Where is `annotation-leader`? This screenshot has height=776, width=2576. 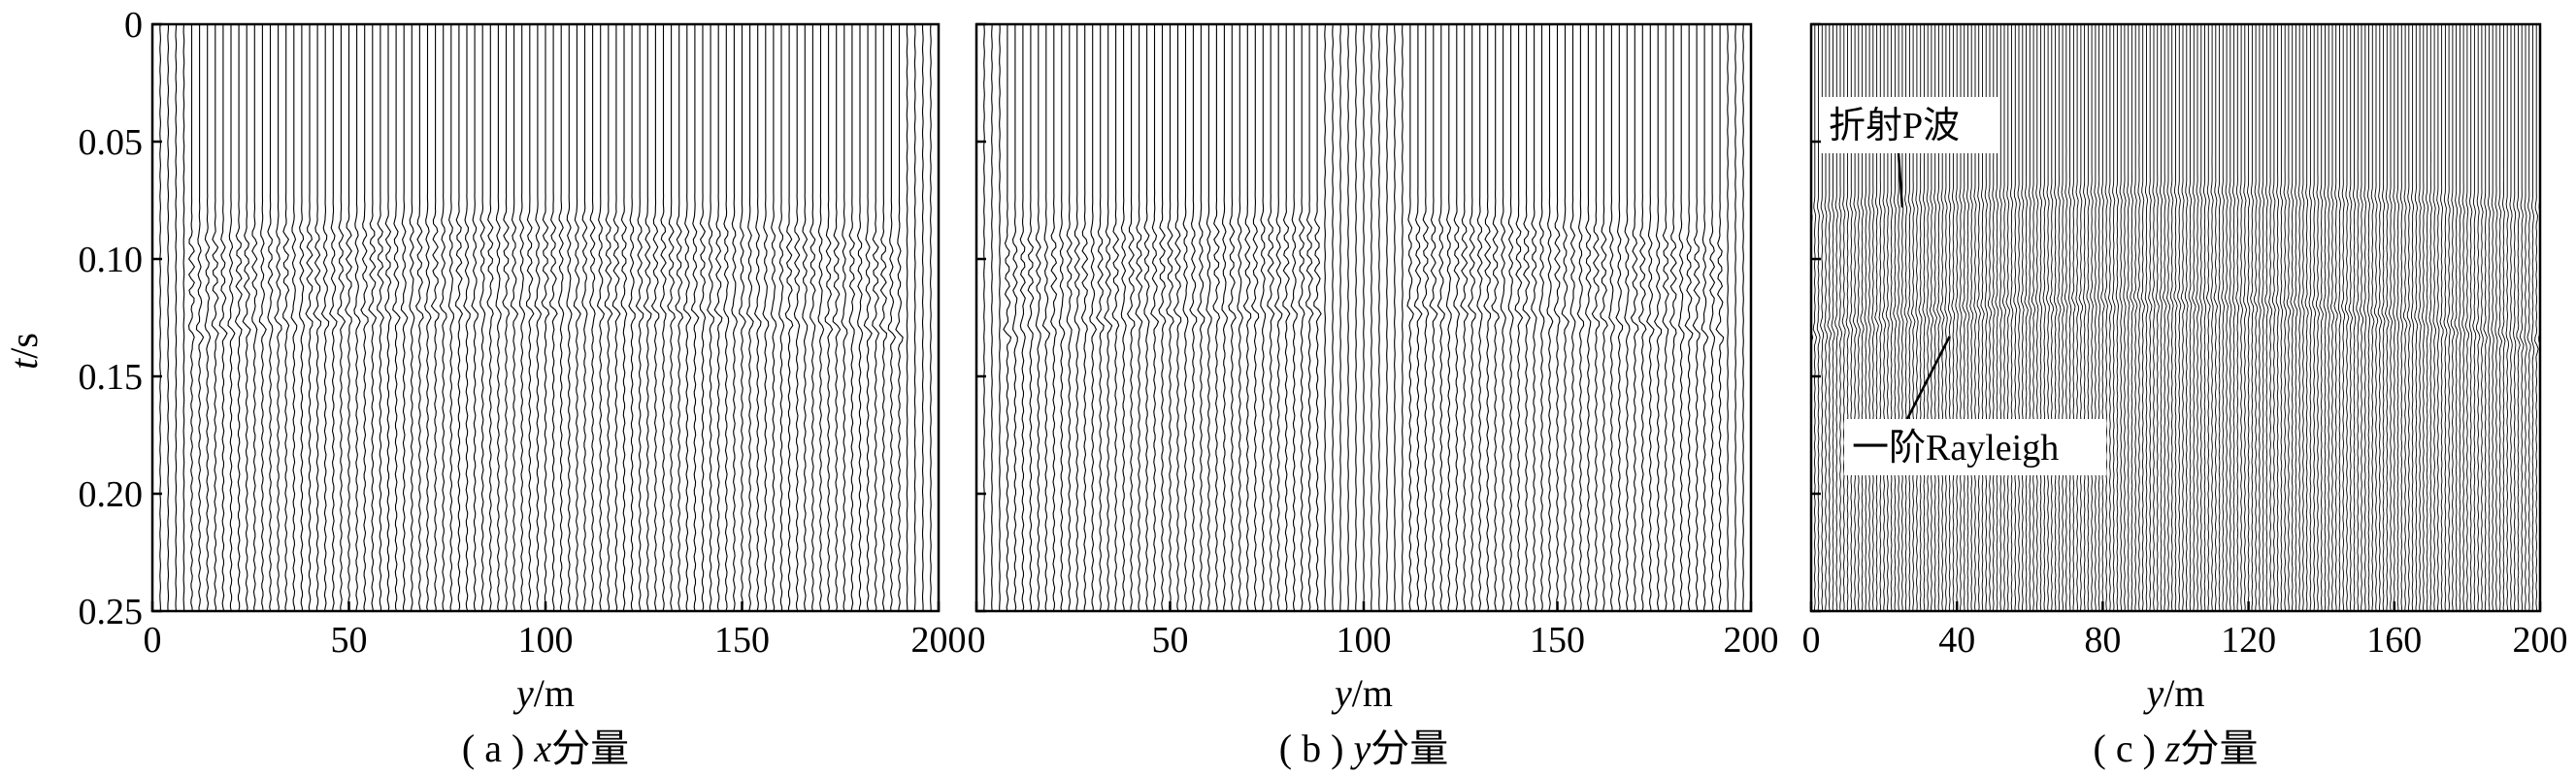
annotation-leader is located at coordinates (1900, 180).